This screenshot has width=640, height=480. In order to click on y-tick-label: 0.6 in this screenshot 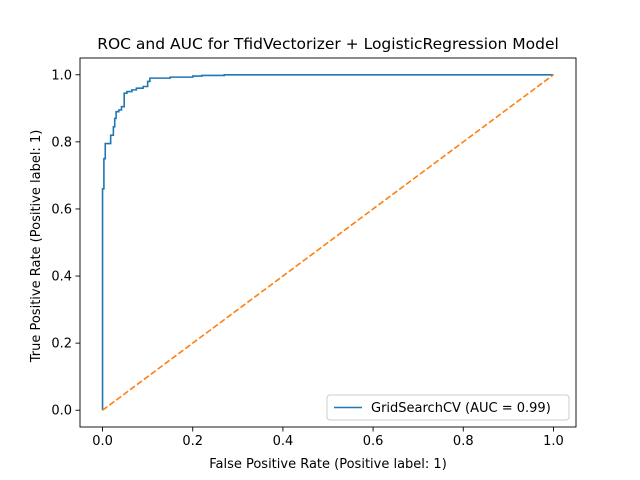, I will do `click(61, 209)`.